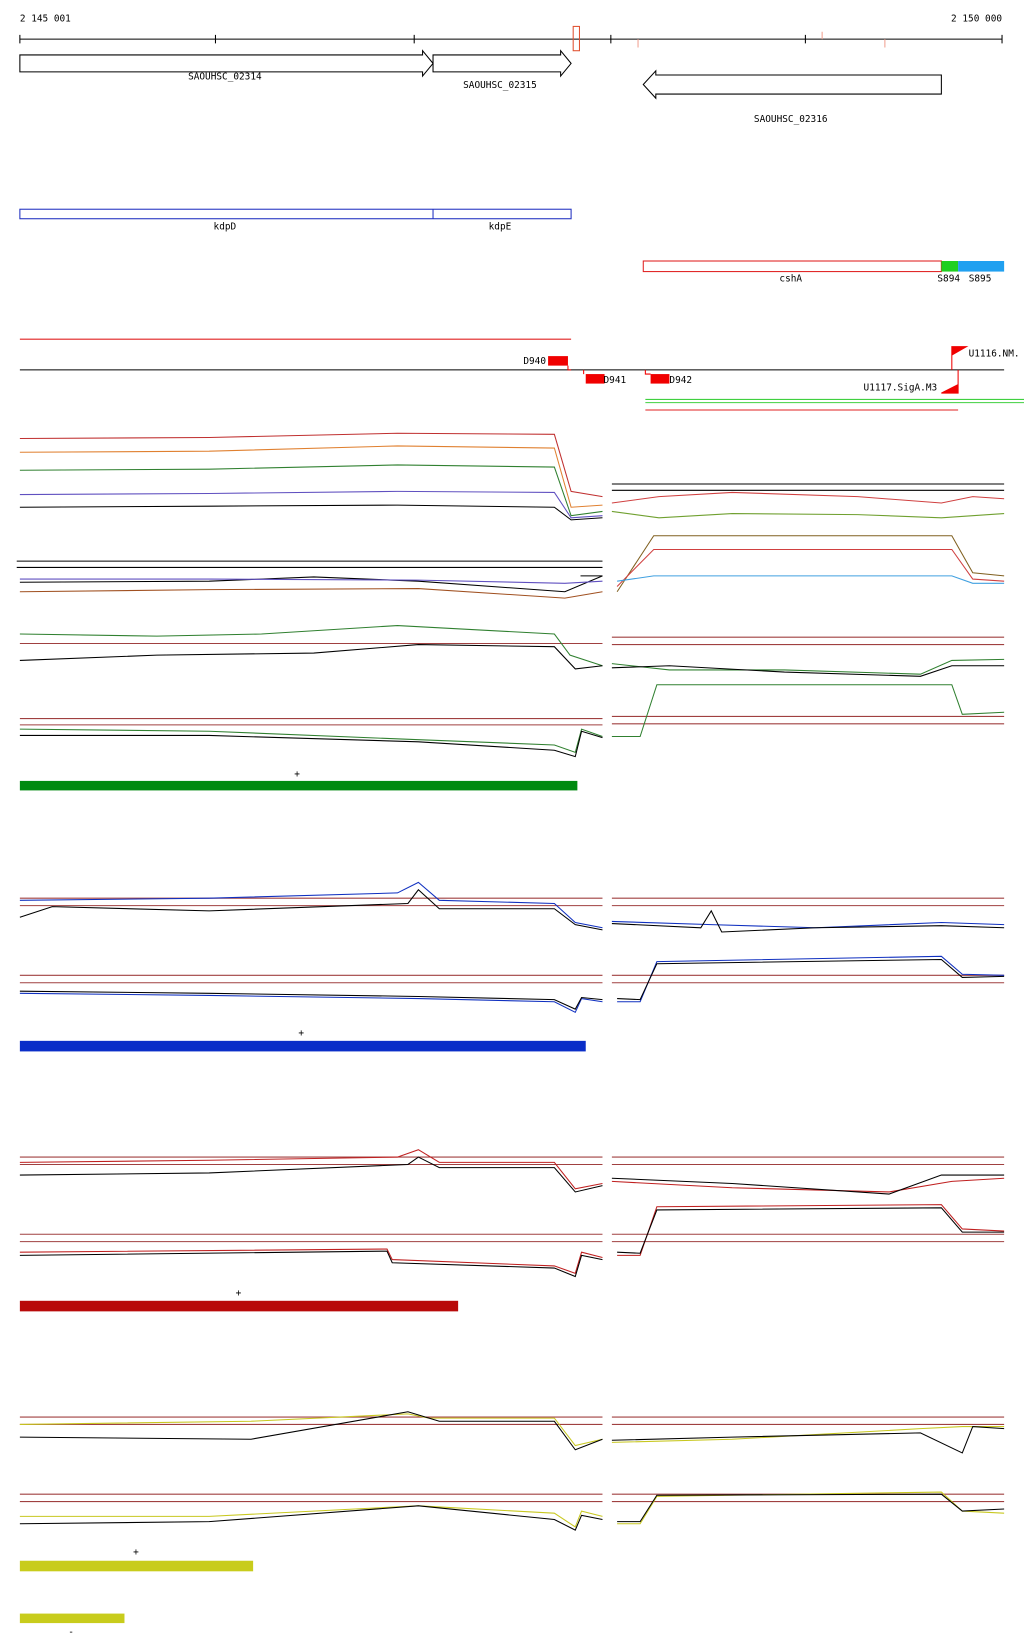 Image resolution: width=1024 pixels, height=1640 pixels. What do you see at coordinates (976, 18) in the screenshot?
I see `axis-end: 2 150 000` at bounding box center [976, 18].